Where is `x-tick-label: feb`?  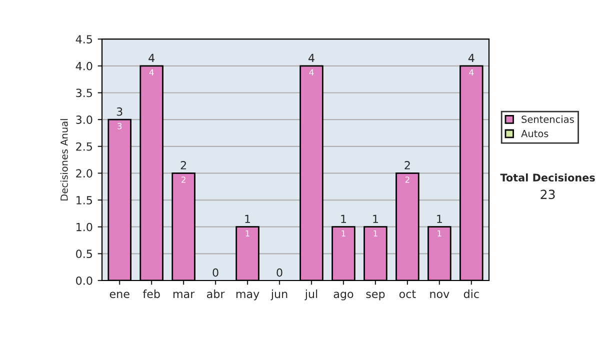
x-tick-label: feb is located at coordinates (151, 294).